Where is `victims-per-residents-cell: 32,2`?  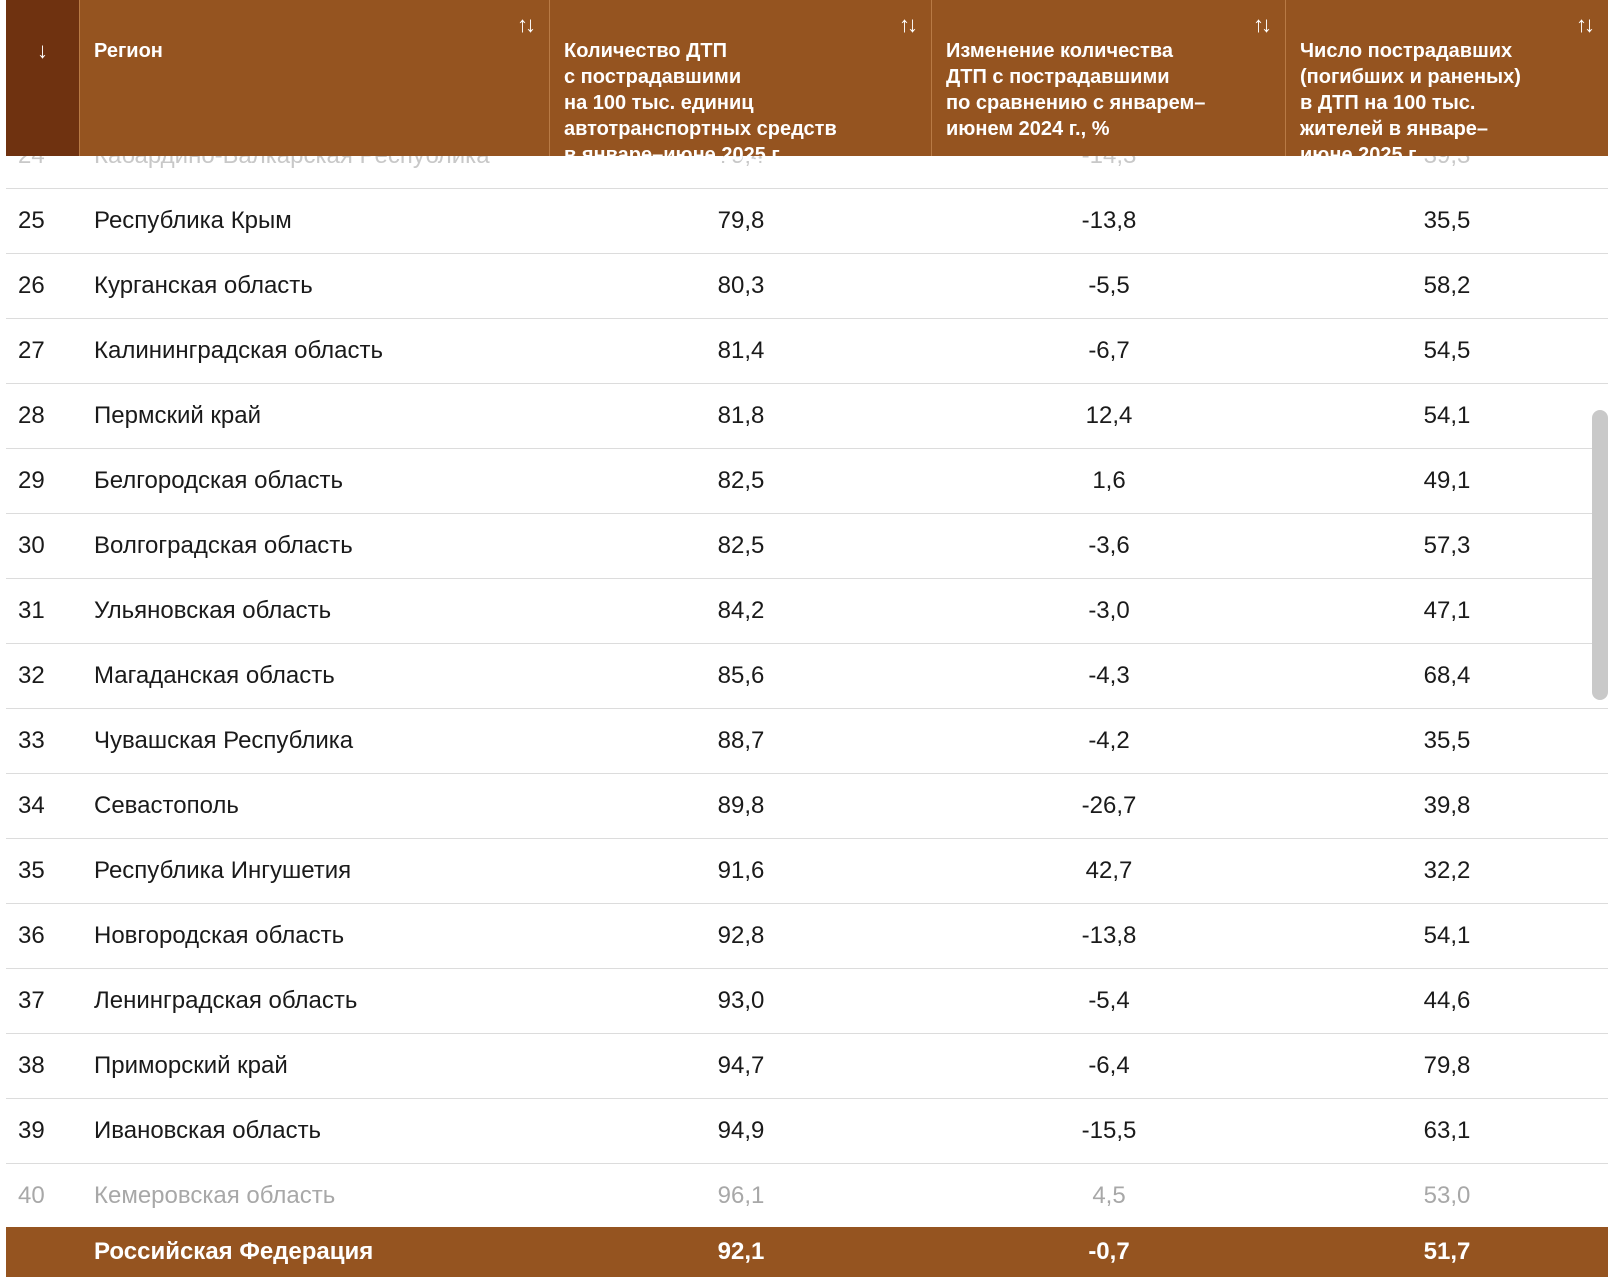
victims-per-residents-cell: 32,2 is located at coordinates (1447, 870).